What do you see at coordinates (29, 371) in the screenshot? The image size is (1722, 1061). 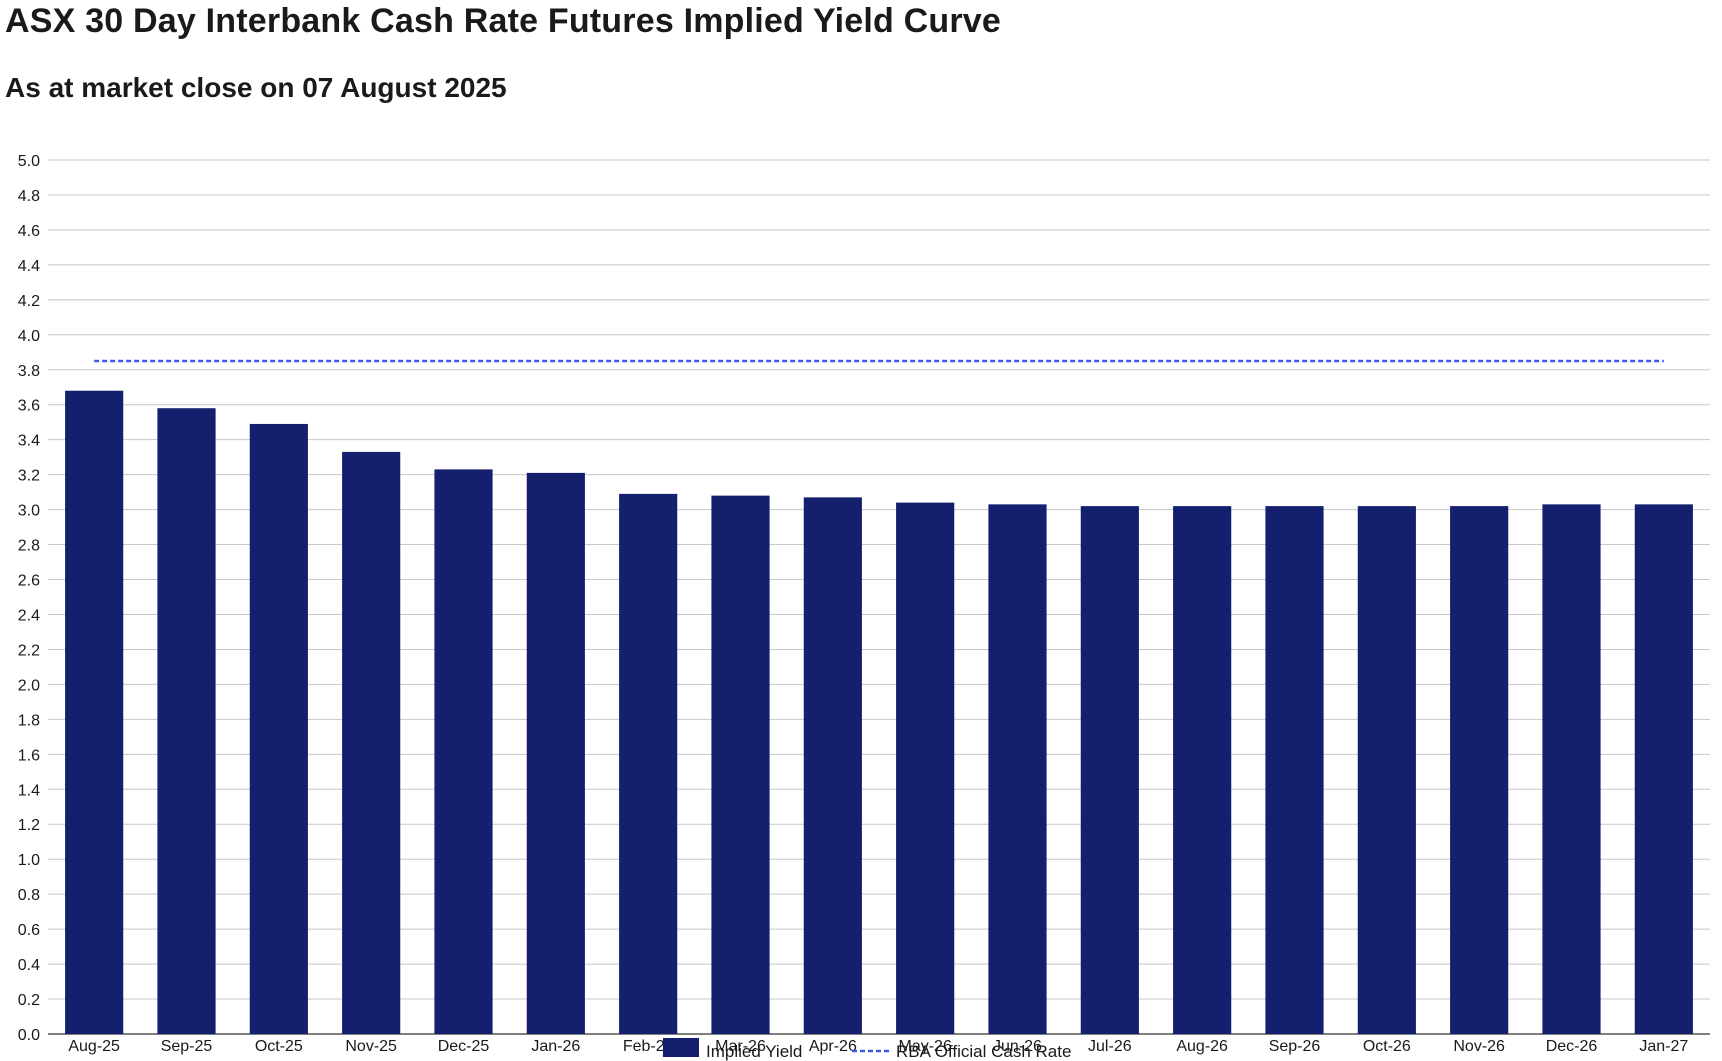 I see `y-tick-label: 3.8` at bounding box center [29, 371].